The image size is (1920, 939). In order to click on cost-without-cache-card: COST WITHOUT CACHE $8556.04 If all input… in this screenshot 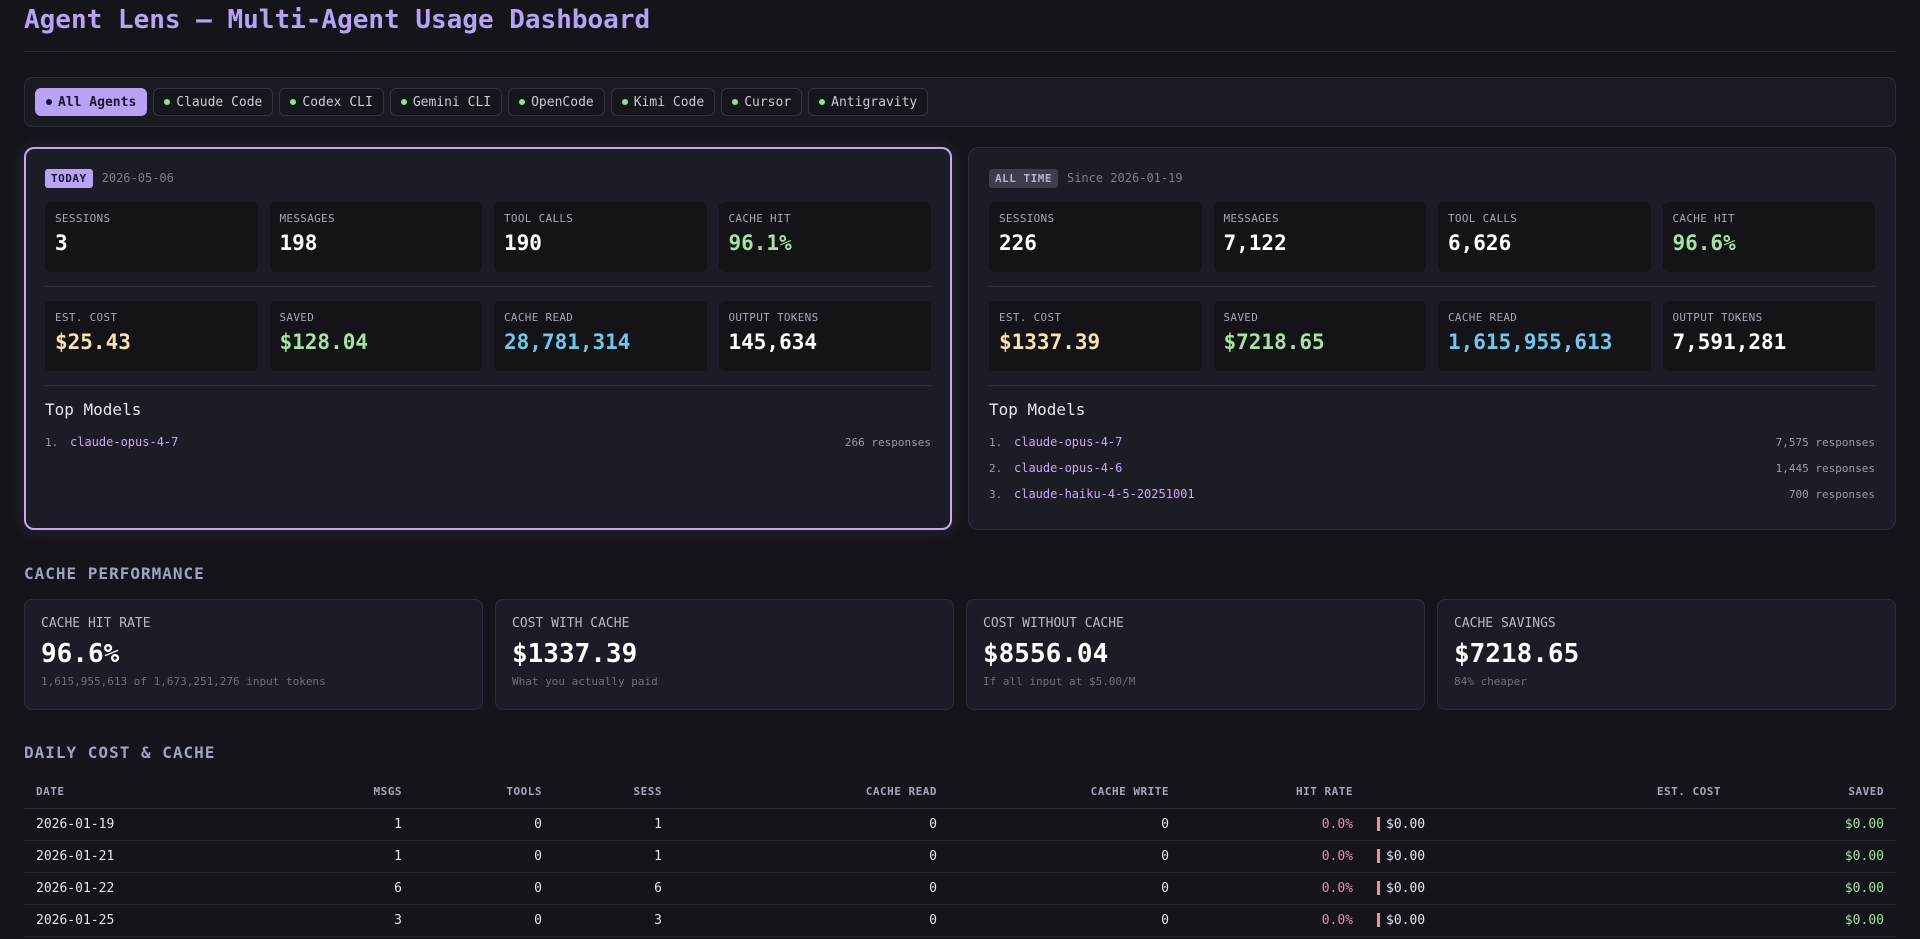, I will do `click(1195, 654)`.